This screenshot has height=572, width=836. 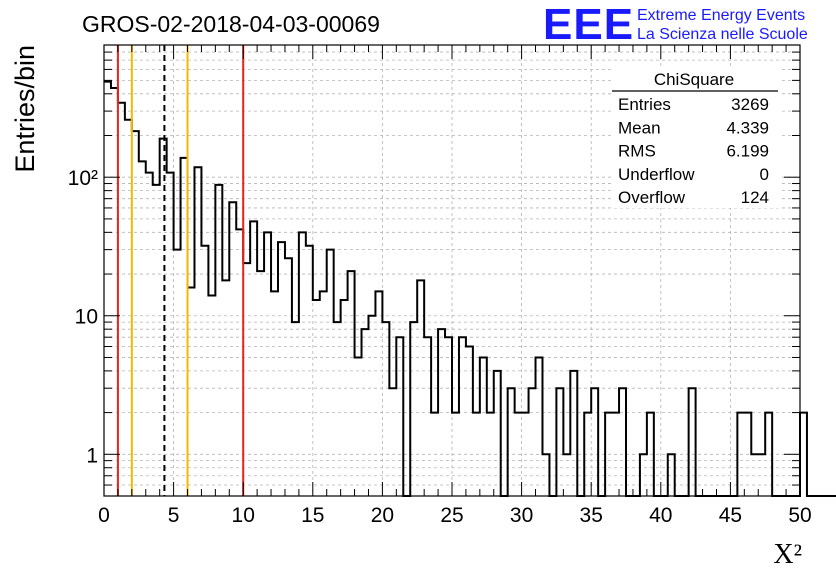 I want to click on x-tick-labels: 0 5 10 15 20 25 30 35 40 45 50, so click(x=455, y=515).